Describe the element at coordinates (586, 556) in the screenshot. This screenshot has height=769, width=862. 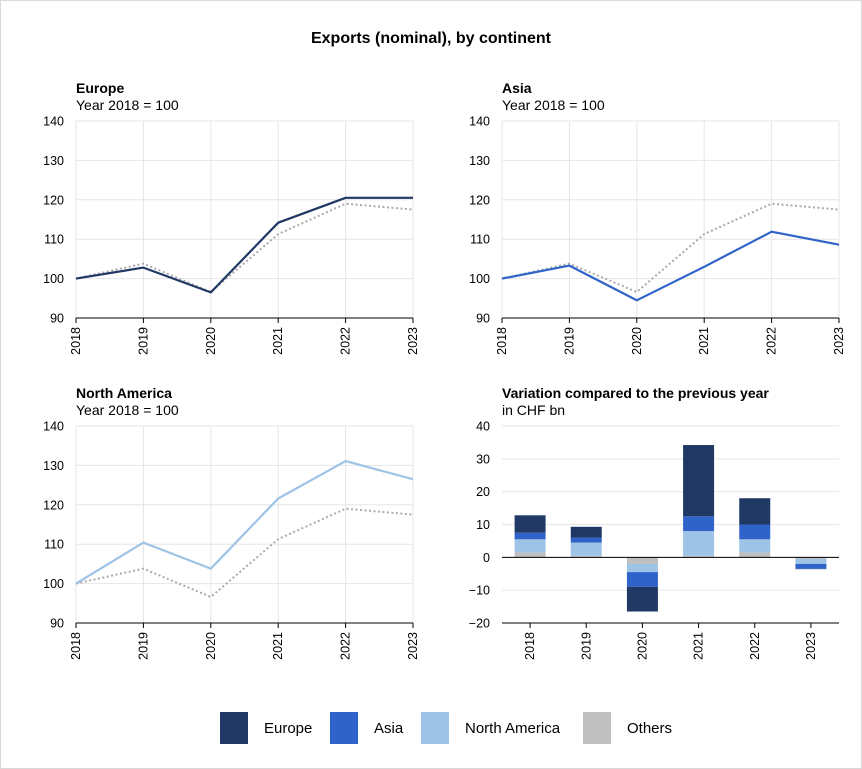
I see `panel4-bar-others-2019` at that location.